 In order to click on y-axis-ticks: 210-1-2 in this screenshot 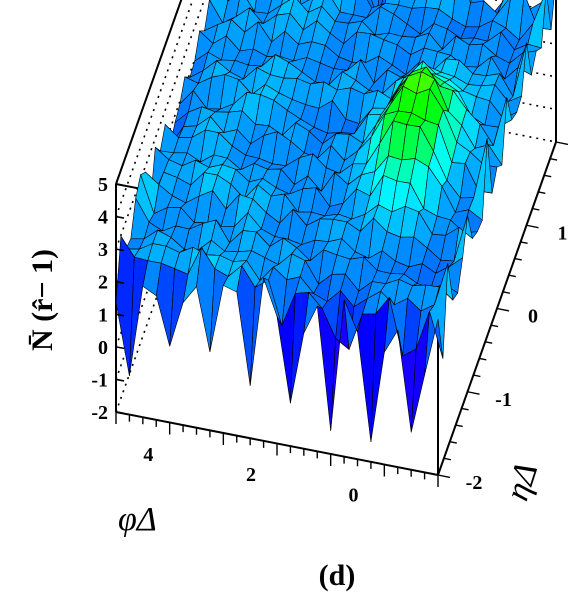, I will do `click(503, 317)`.